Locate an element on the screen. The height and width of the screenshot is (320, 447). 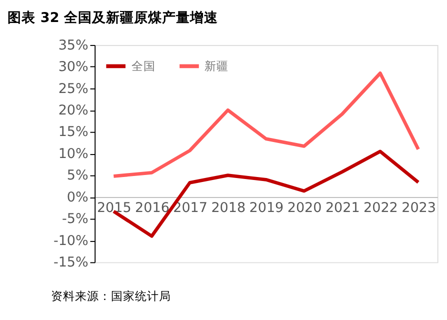
x-tick-label: 2019 is located at coordinates (266, 208).